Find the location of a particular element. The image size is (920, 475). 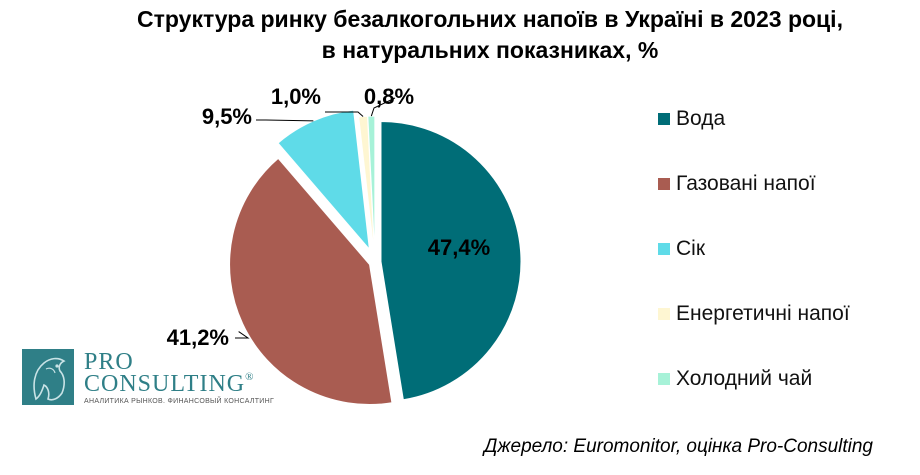

logo-text-pro: PRO is located at coordinates (109, 362).